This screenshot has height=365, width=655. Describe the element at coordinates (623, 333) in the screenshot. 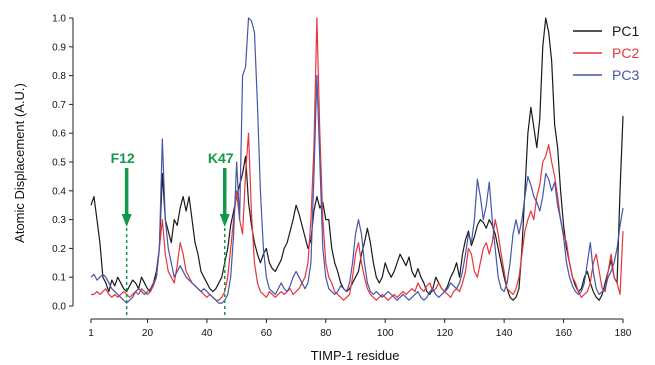

I see `x-tick-label: 180` at that location.